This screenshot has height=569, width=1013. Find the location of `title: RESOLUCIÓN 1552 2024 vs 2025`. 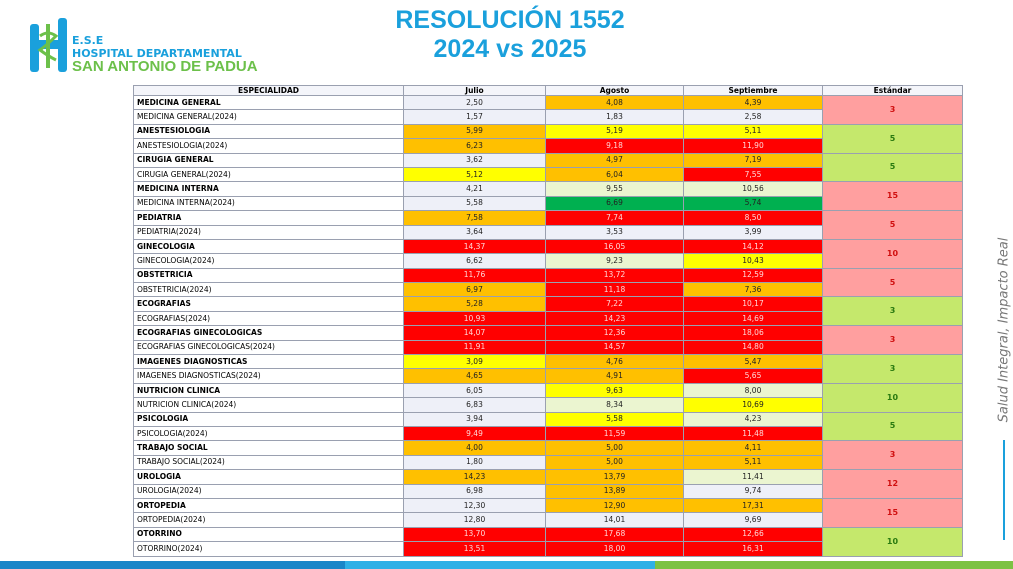

title: RESOLUCIÓN 1552 2024 vs 2025 is located at coordinates (510, 35).